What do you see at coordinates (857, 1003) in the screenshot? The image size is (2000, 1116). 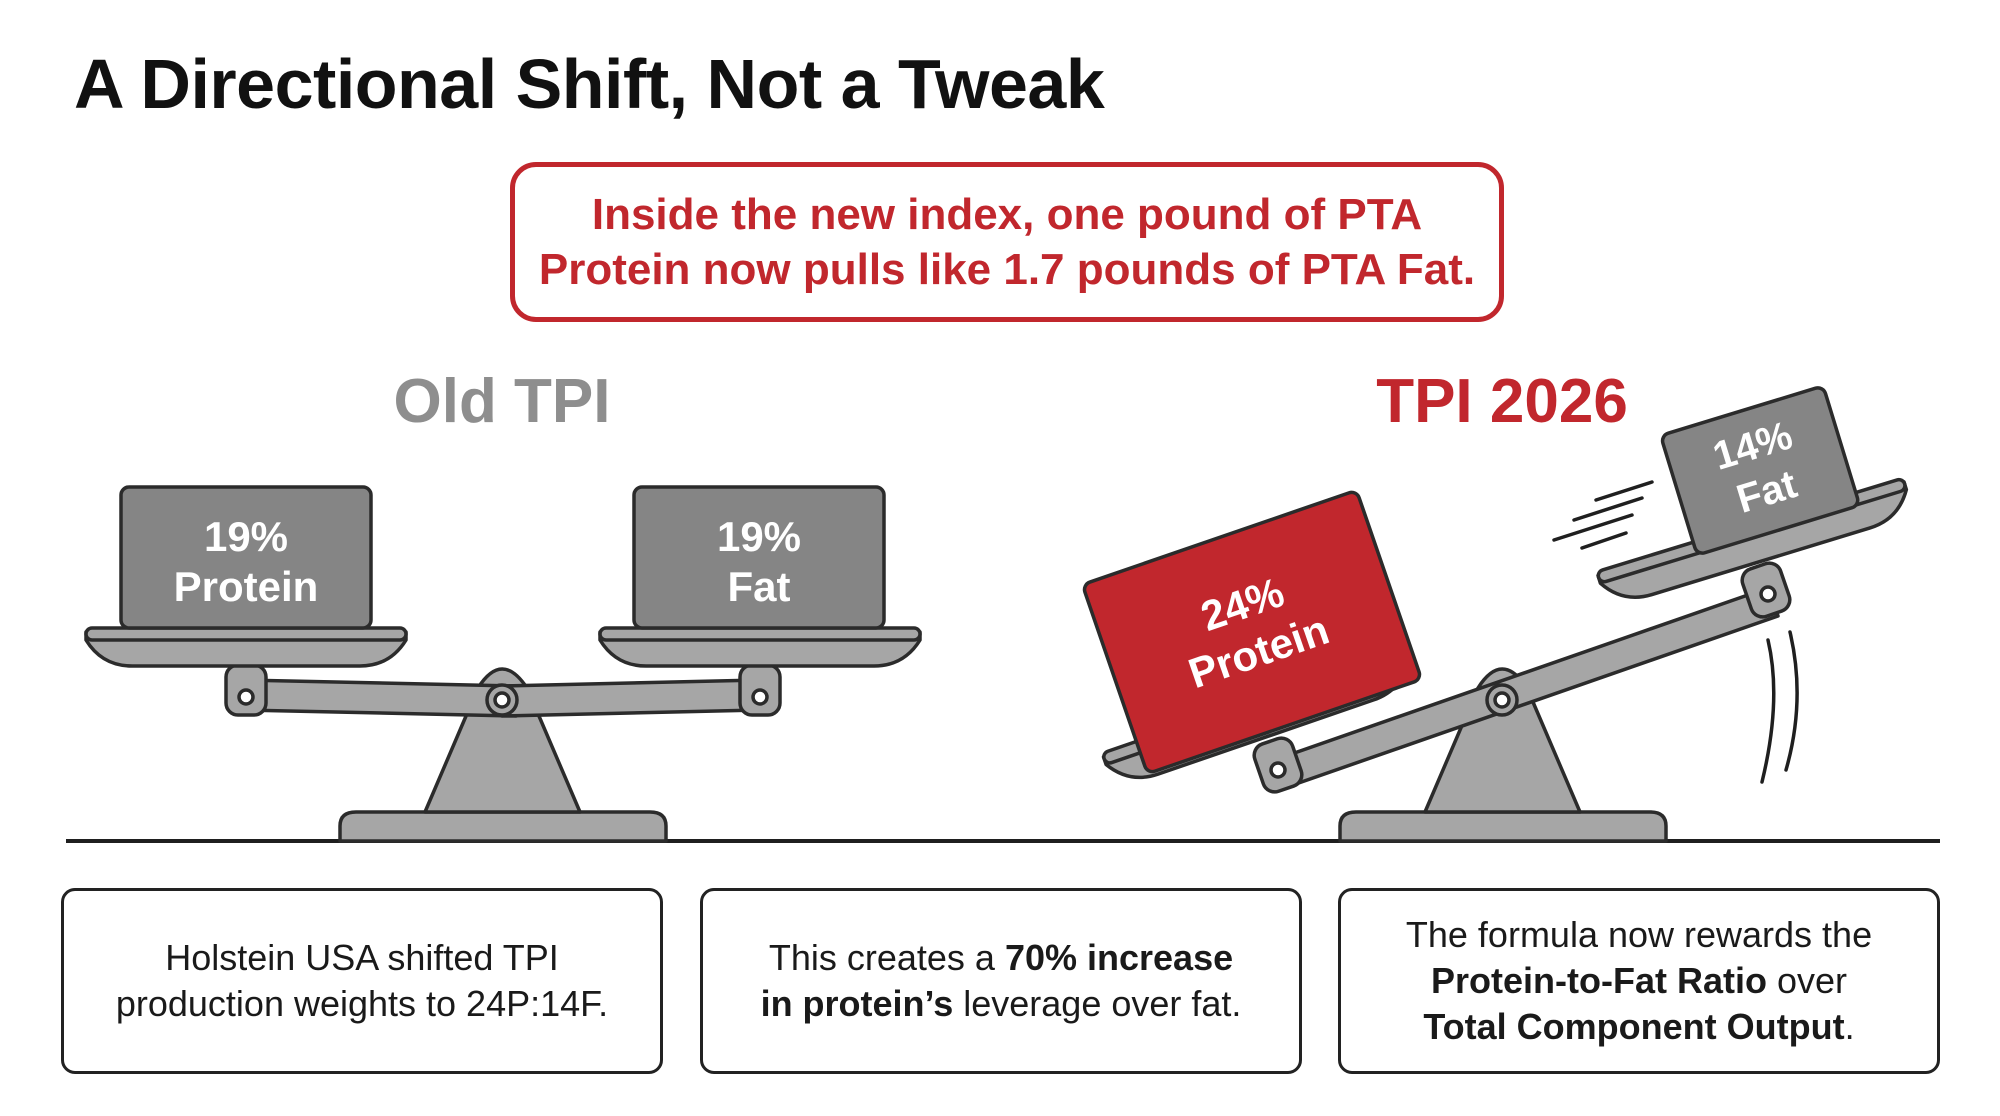 I see `info-box-2-highlight-b: in protein’s` at bounding box center [857, 1003].